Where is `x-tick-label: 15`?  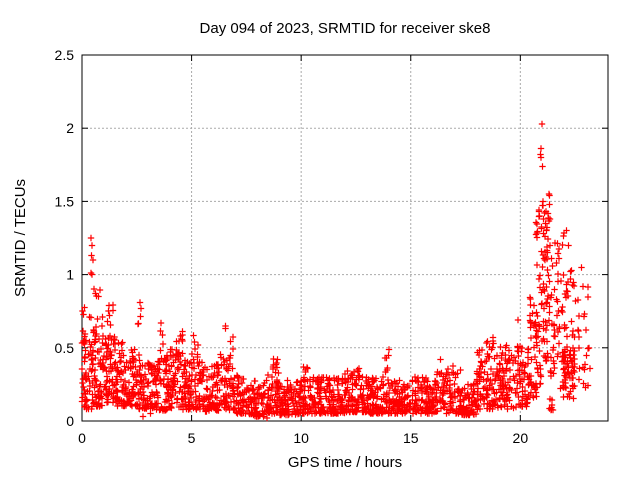 x-tick-label: 15 is located at coordinates (411, 438).